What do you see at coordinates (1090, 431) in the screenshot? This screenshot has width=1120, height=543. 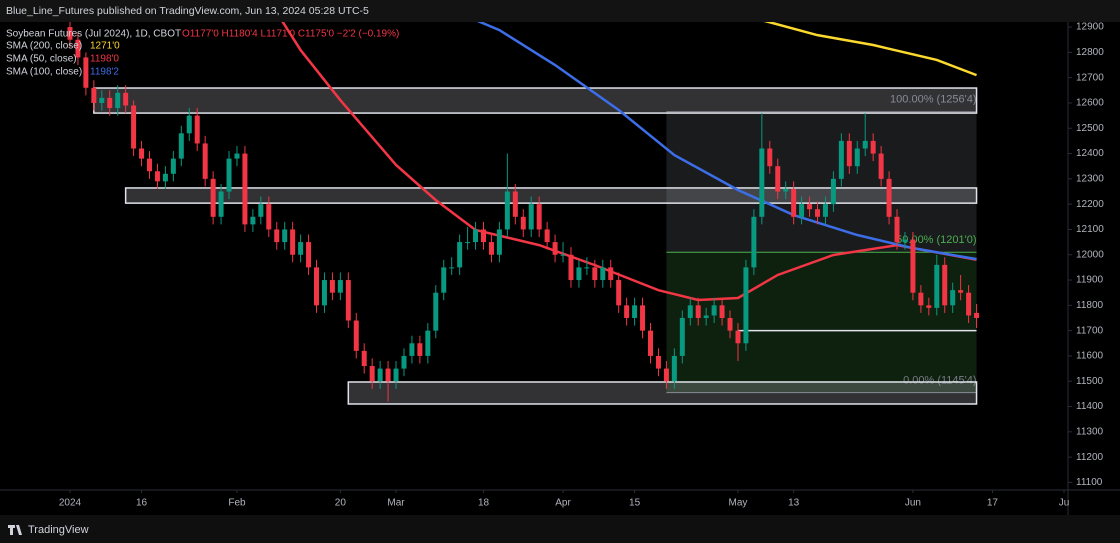 I see `y-tick-label: 11300` at bounding box center [1090, 431].